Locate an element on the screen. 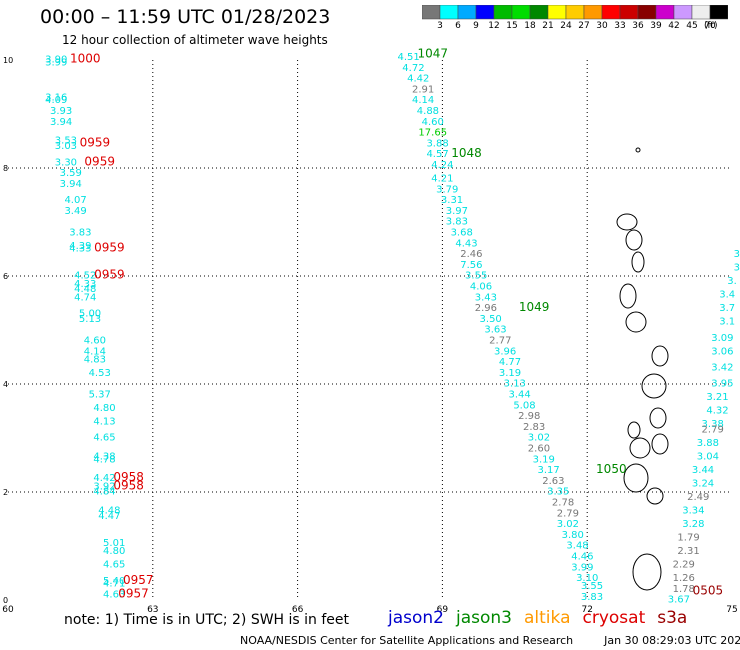 The image size is (740, 650). wave-height-label: 3.63 is located at coordinates (495, 330).